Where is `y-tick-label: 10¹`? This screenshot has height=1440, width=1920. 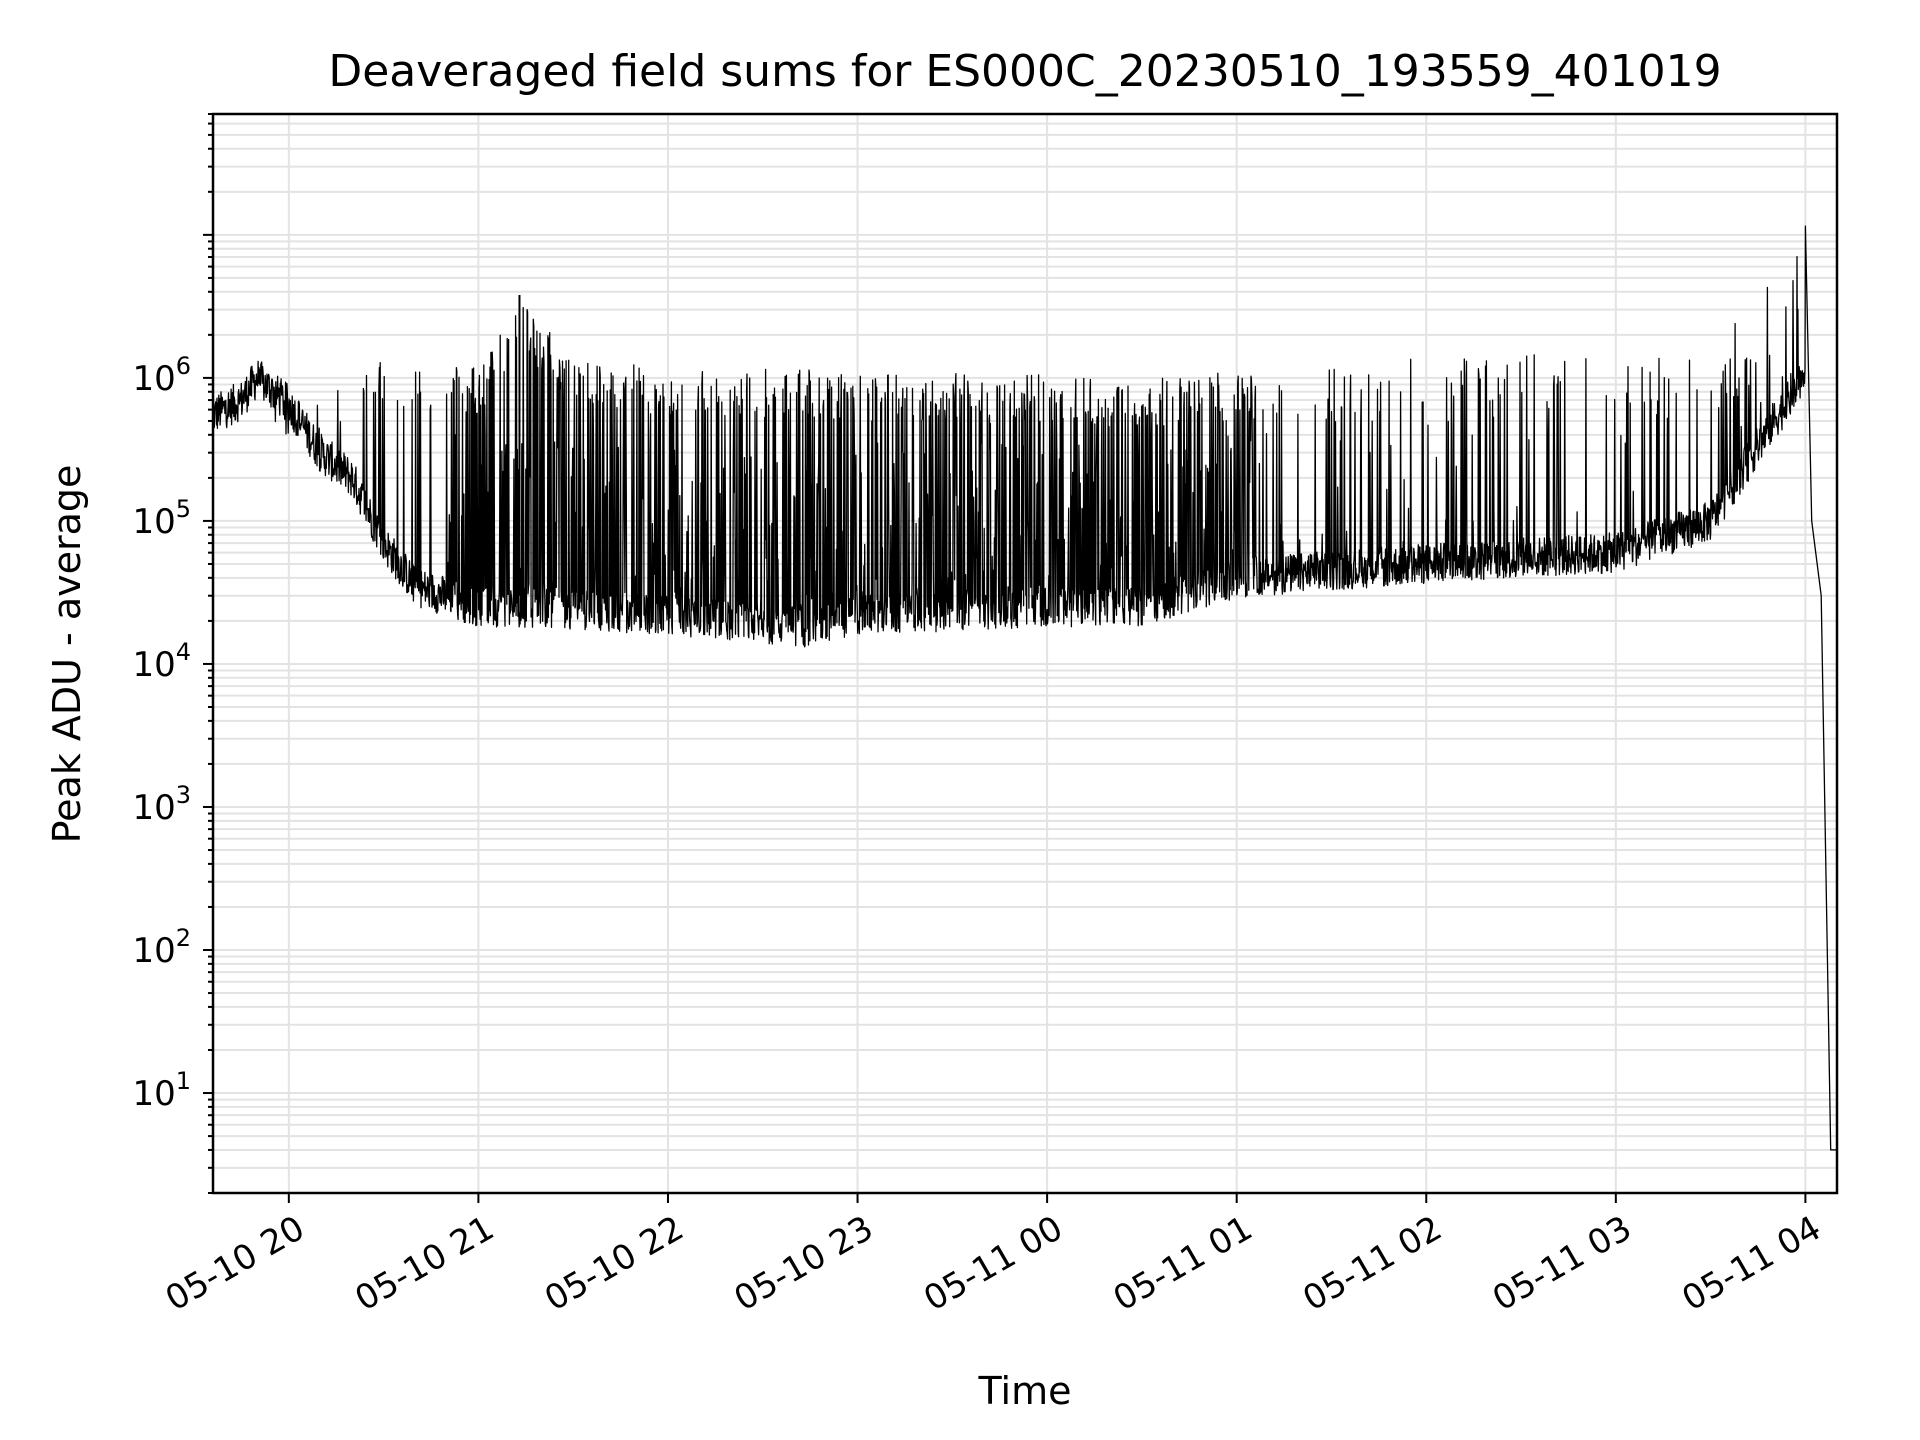
y-tick-label: 10¹ is located at coordinates (161, 1090).